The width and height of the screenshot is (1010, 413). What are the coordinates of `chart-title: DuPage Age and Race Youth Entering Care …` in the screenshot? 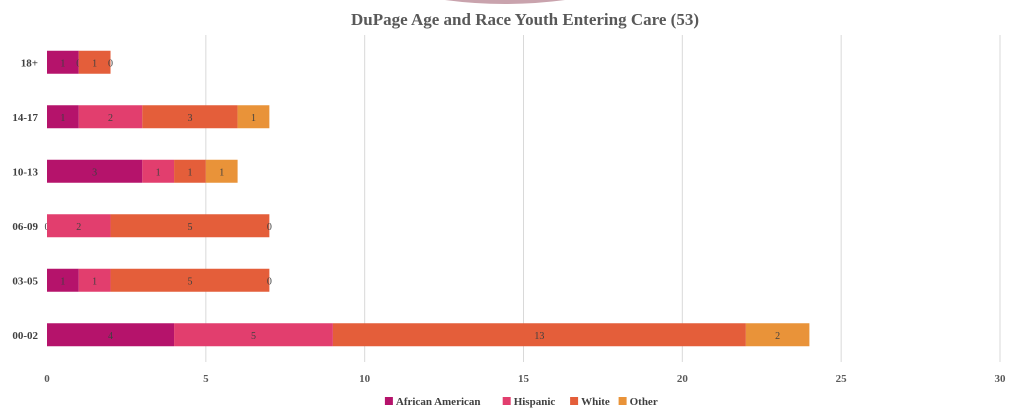 It's located at (525, 19).